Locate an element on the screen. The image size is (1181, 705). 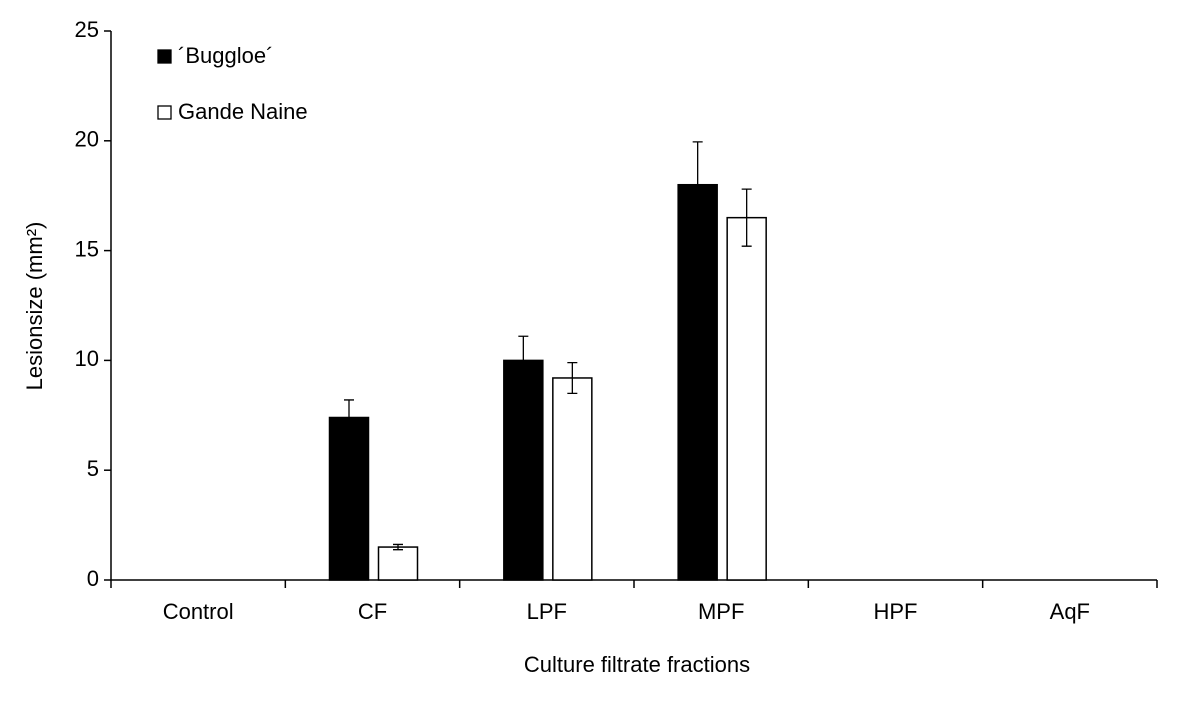
legend-label: ´Buggloe´ is located at coordinates (225, 55).